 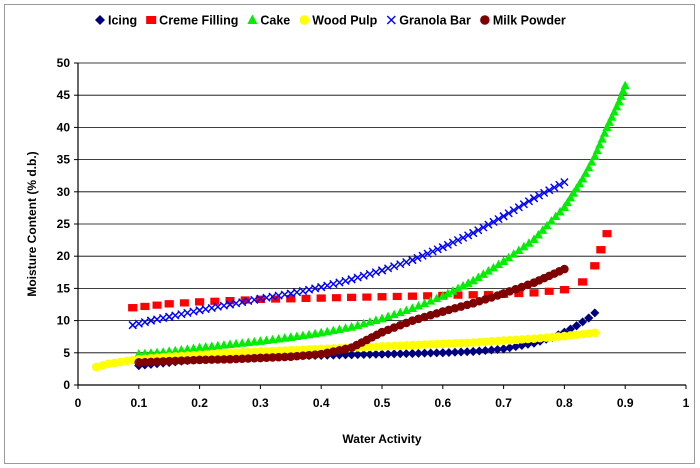 What do you see at coordinates (64, 63) in the screenshot?
I see `y-tick-label: 50` at bounding box center [64, 63].